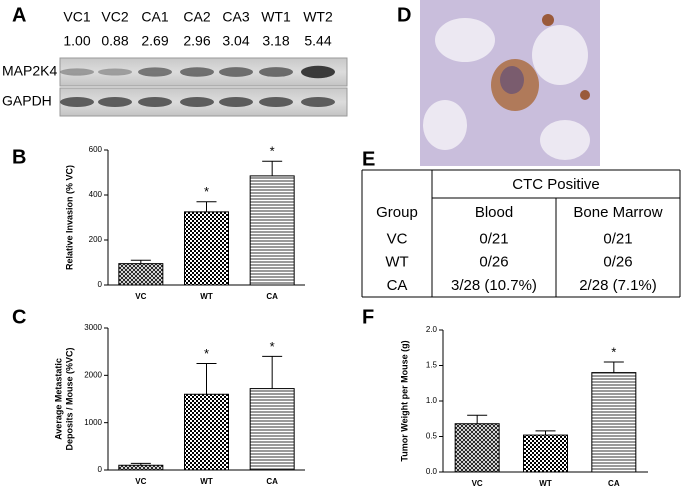 This screenshot has height=502, width=684. I want to click on y-axis-label: Tumor Weight per Mouse (g), so click(404, 400).